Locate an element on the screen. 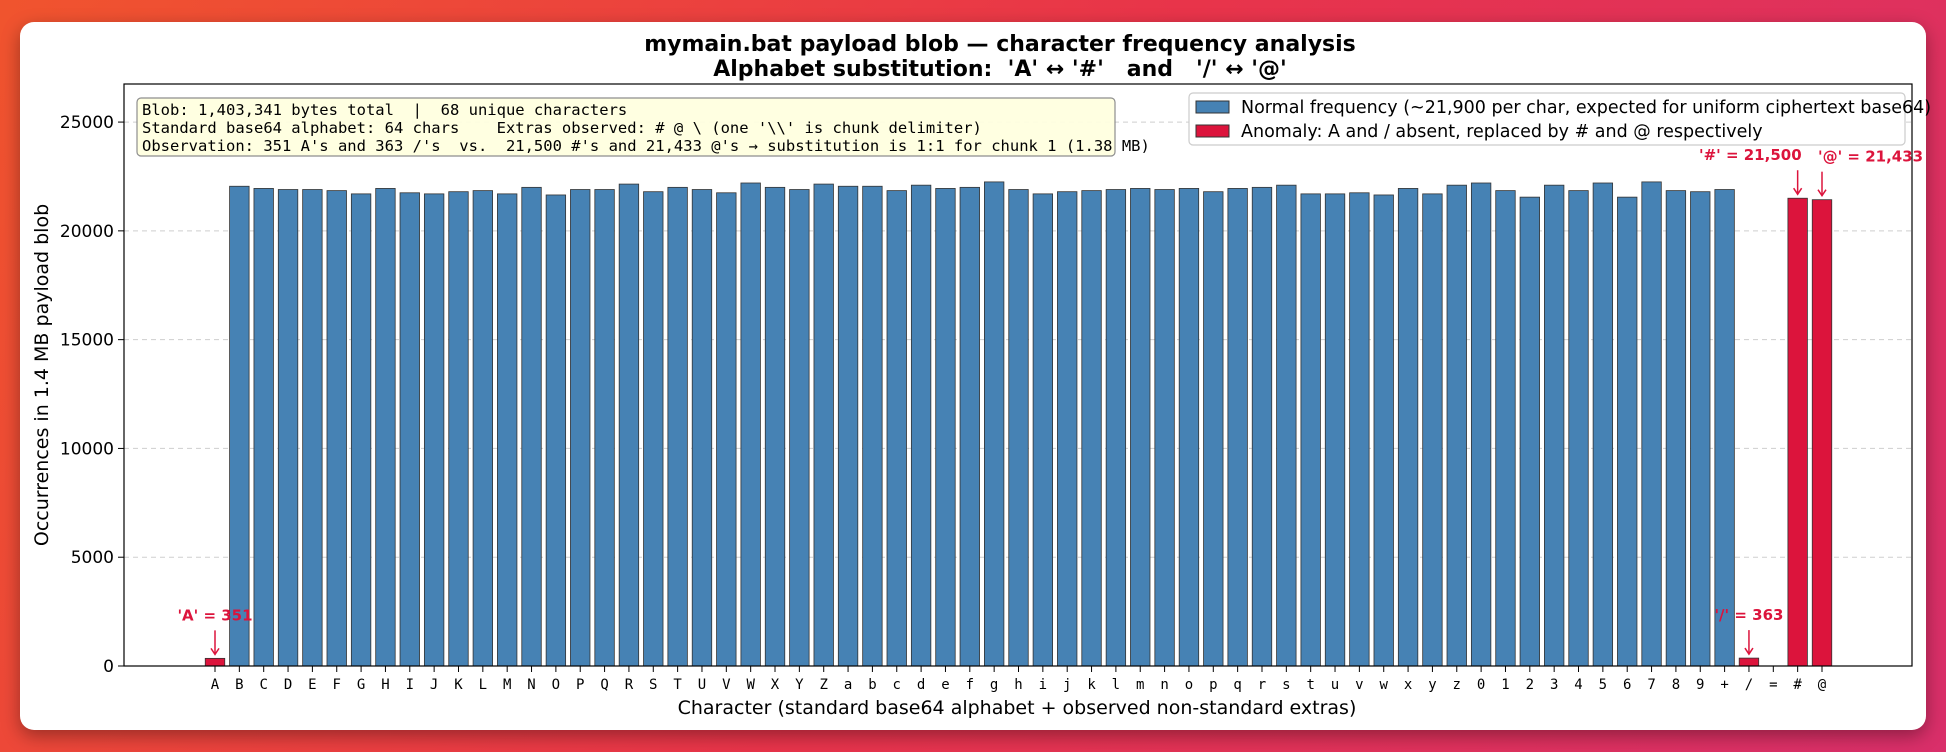 This screenshot has width=1946, height=752. bar-c is located at coordinates (896, 428).